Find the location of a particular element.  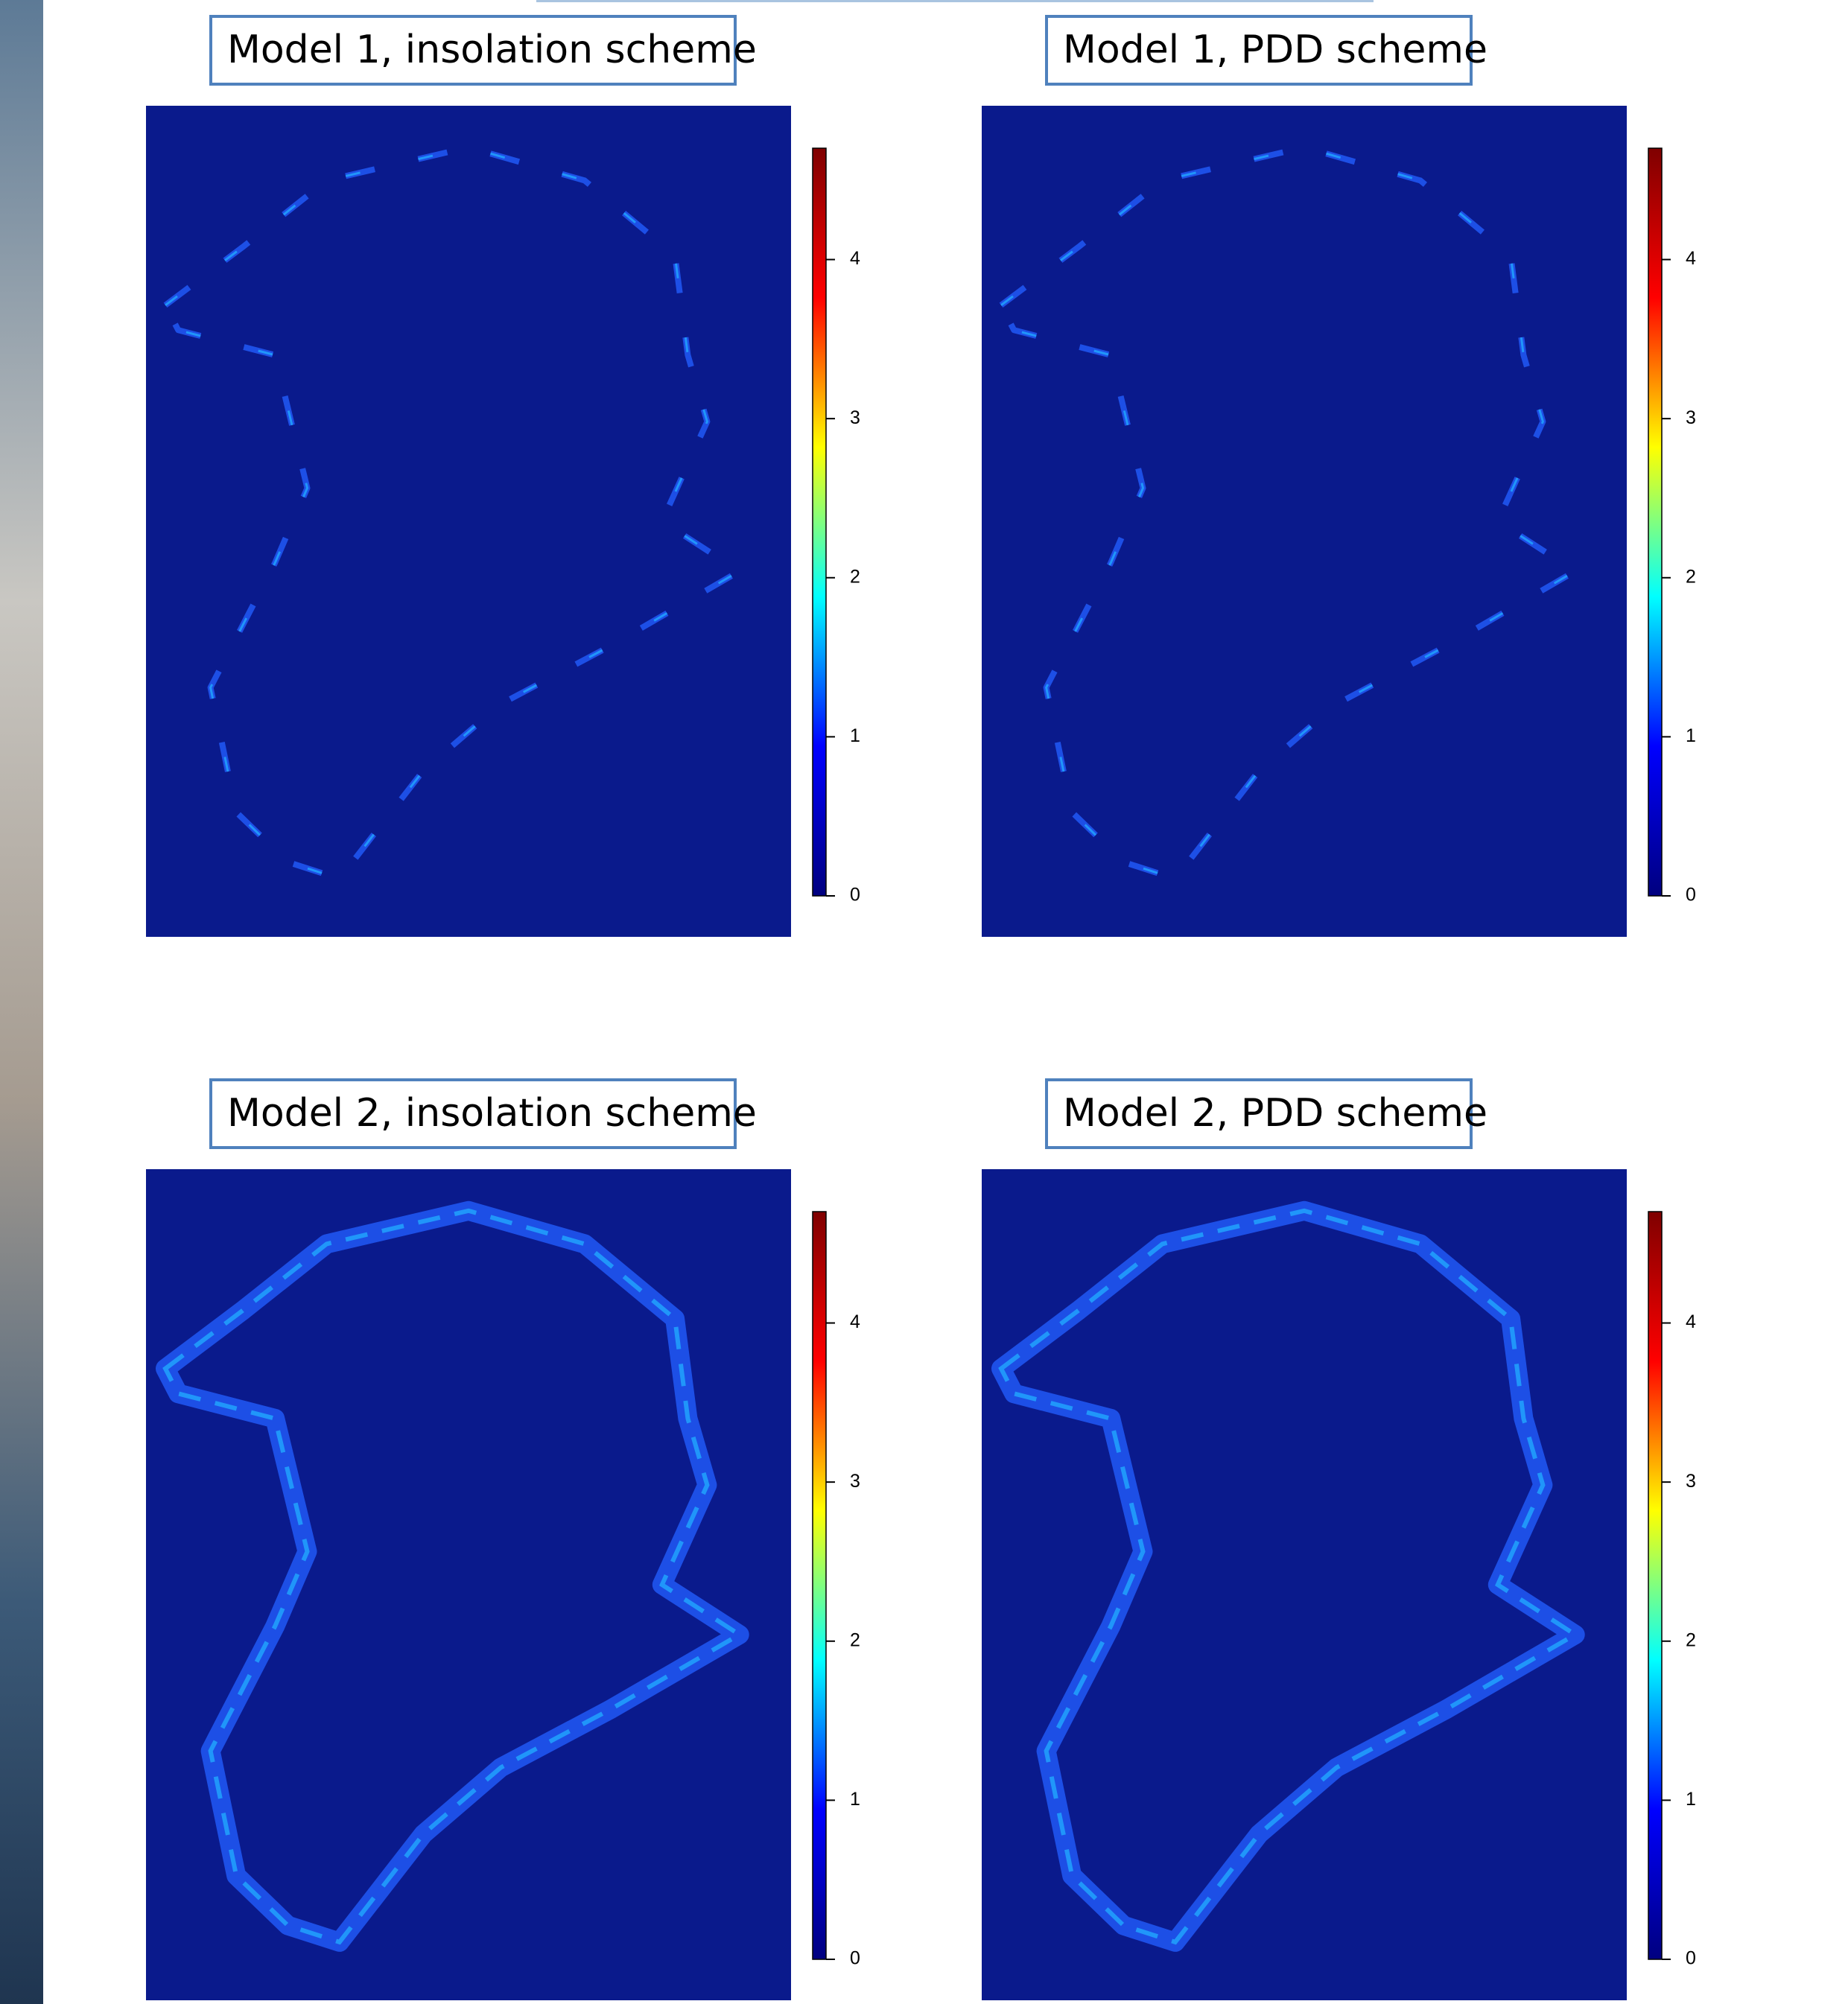

panel-title: Model 2, insolation scheme is located at coordinates (492, 1113).